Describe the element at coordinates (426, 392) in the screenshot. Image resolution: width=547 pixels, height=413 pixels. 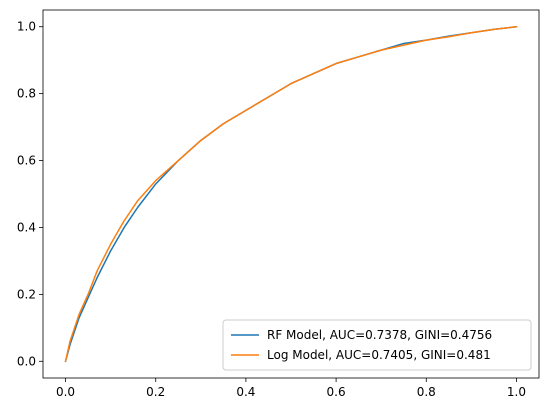
I see `x-tick-label: 0.8` at that location.